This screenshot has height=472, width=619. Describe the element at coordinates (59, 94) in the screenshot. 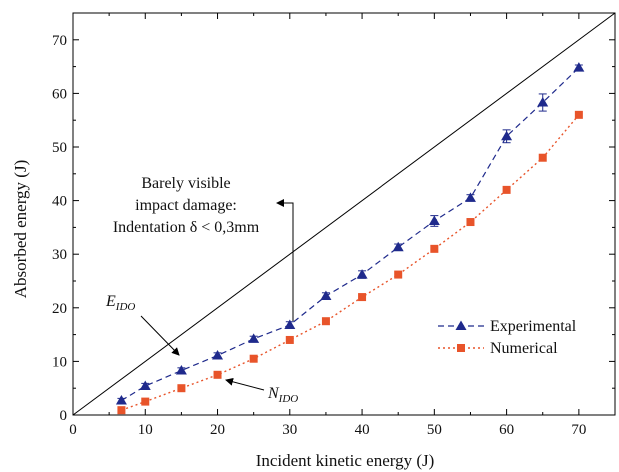

I see `y-tick-label: 60` at that location.